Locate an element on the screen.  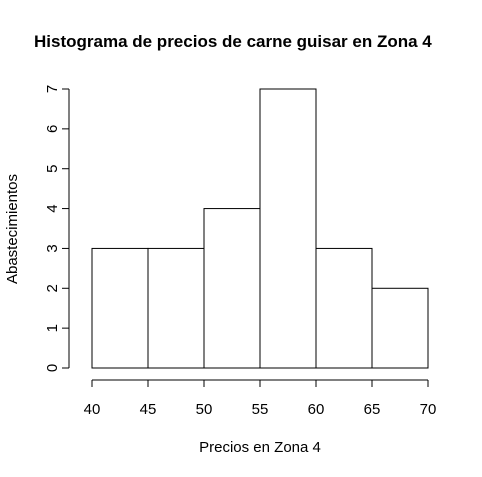
y-tick-label: 5 is located at coordinates (52, 169).